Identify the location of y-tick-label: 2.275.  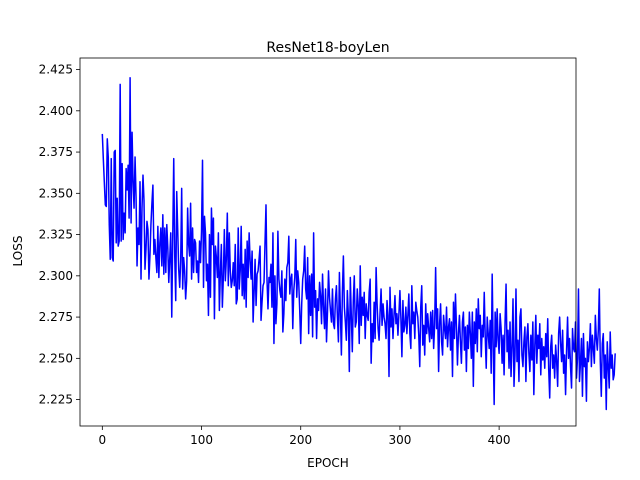
(56, 317).